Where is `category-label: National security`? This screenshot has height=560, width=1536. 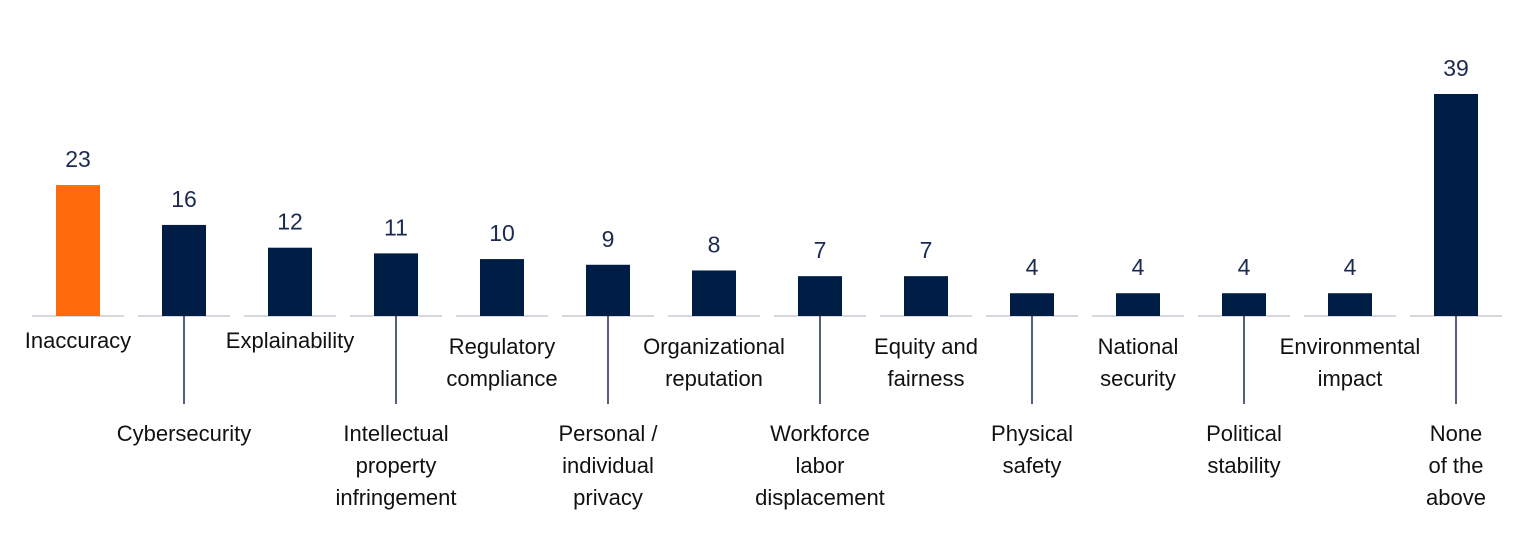 category-label: National security is located at coordinates (1138, 362).